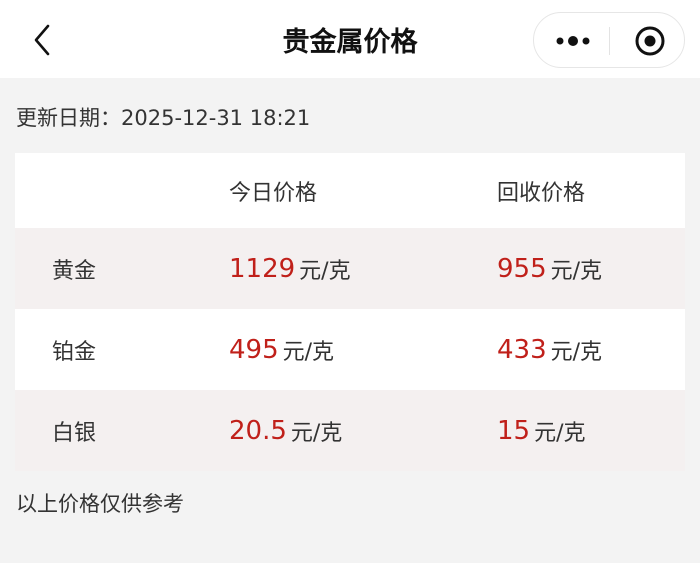 The image size is (700, 563). I want to click on mini-program-capsule, so click(609, 40).